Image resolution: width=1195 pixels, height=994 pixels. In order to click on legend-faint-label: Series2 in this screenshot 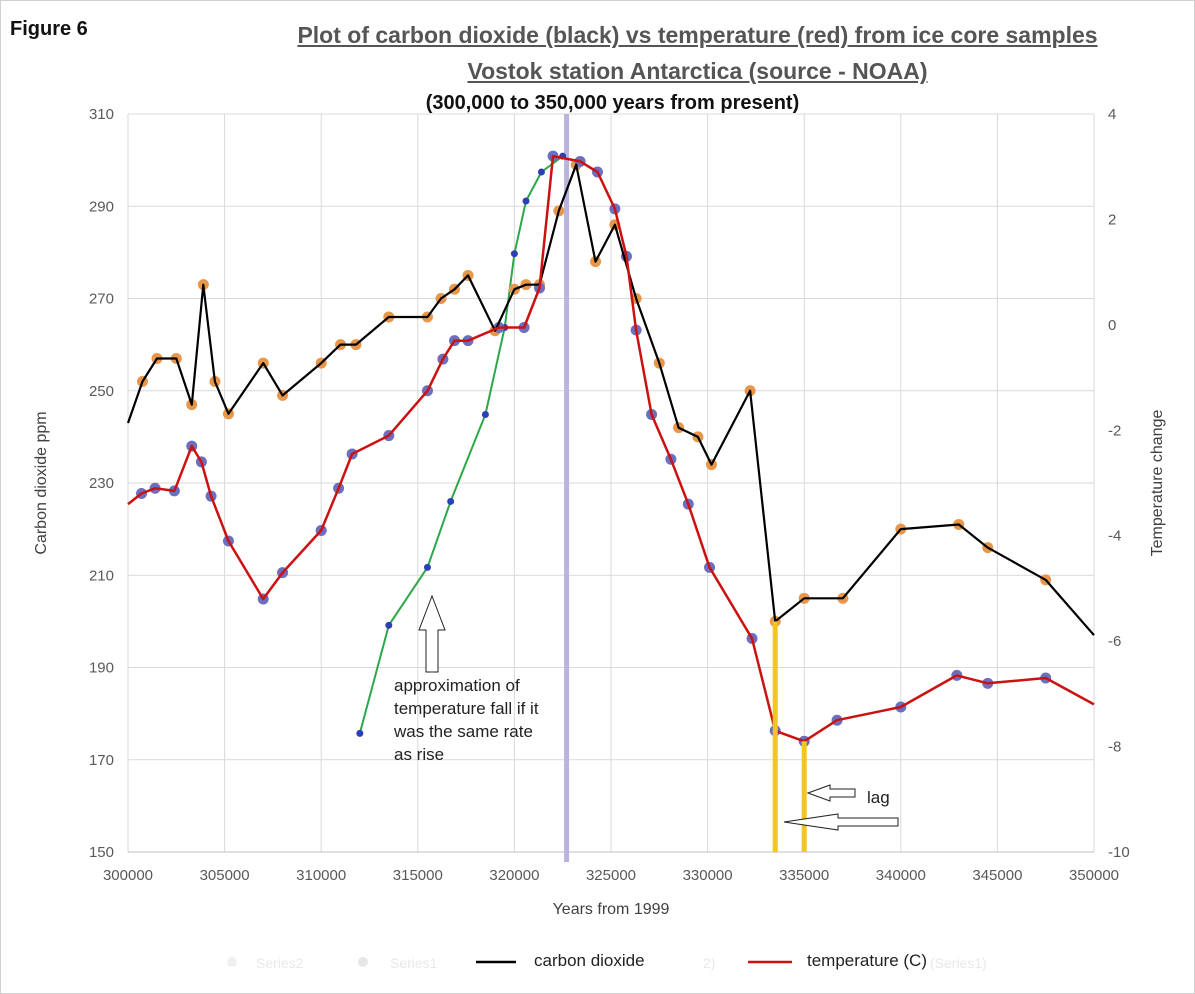, I will do `click(280, 963)`.